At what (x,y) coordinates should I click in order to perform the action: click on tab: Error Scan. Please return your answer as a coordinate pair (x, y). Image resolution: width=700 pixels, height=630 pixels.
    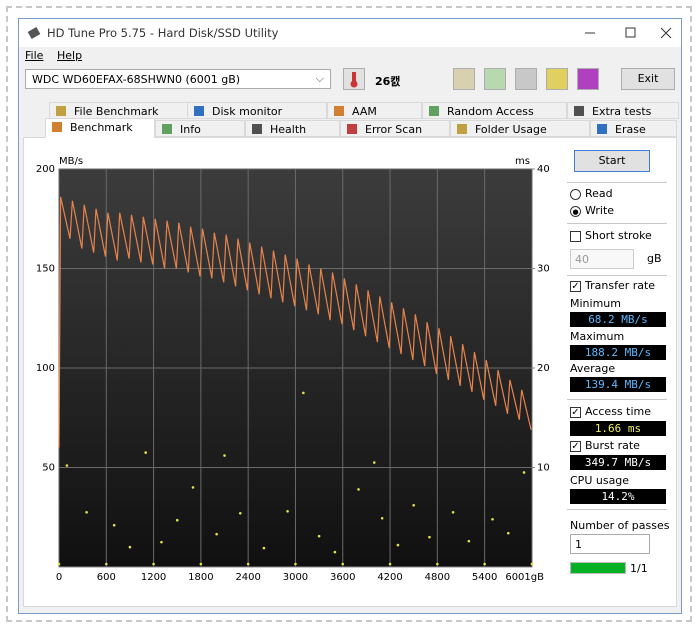
    Looking at the image, I should click on (395, 128).